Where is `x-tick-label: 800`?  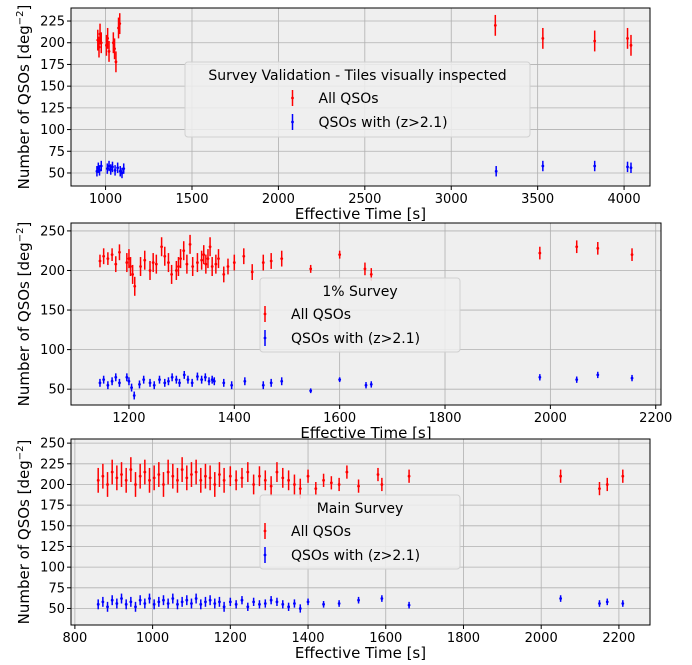
x-tick-label: 800 is located at coordinates (74, 638).